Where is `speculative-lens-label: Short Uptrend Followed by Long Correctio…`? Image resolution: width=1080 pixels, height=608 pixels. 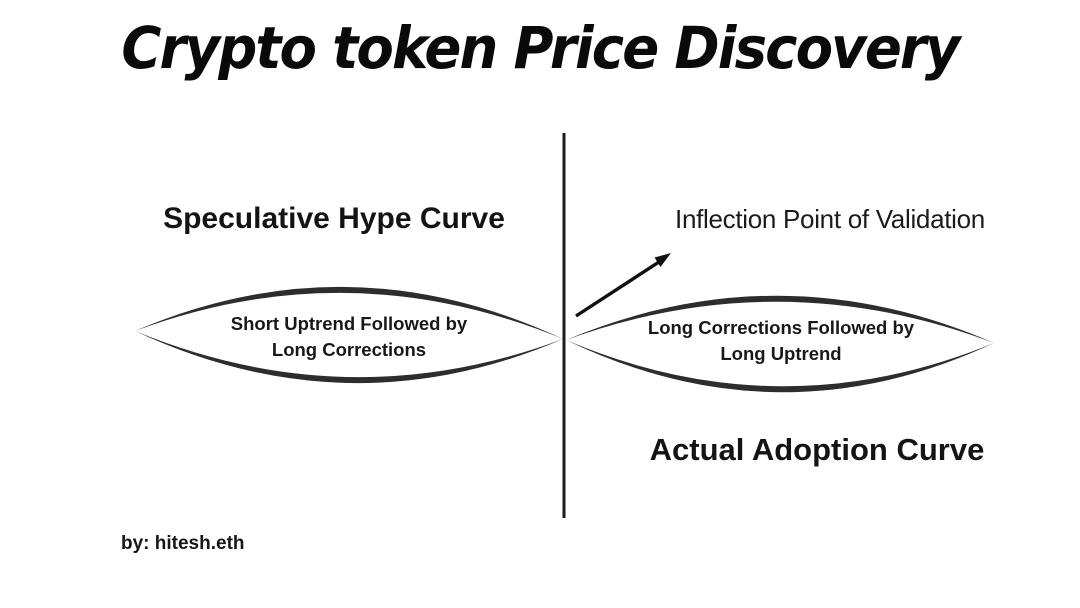 speculative-lens-label: Short Uptrend Followed by Long Correctio… is located at coordinates (349, 337).